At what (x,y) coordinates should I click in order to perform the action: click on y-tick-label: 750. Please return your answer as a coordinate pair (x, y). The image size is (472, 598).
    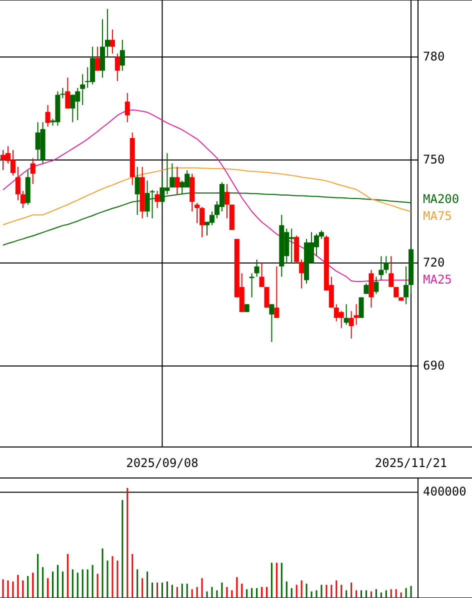
    Looking at the image, I should click on (434, 159).